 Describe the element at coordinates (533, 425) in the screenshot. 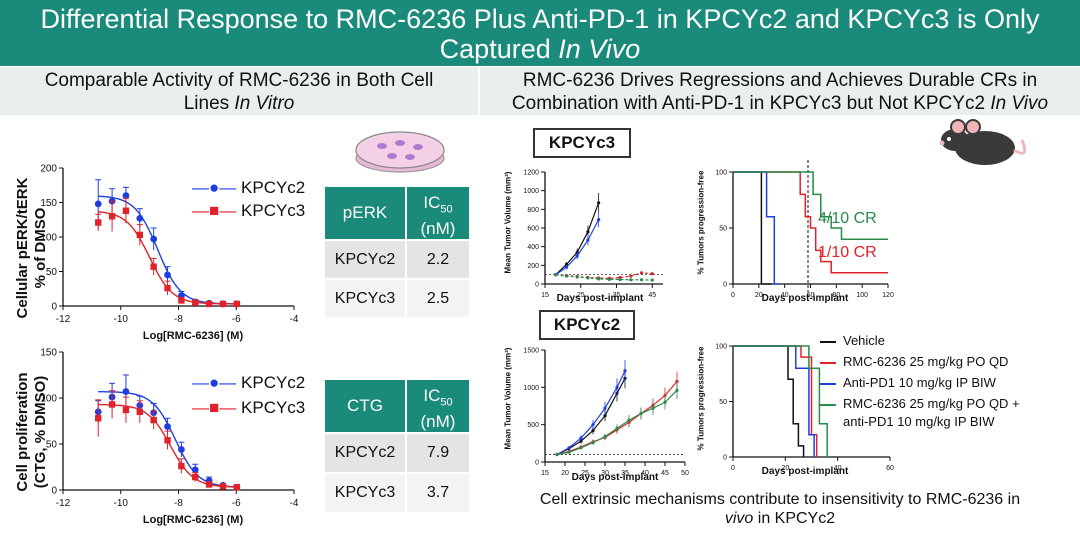

I see `kpcyc2-tumor-volume-ytick-label-1: 500` at that location.